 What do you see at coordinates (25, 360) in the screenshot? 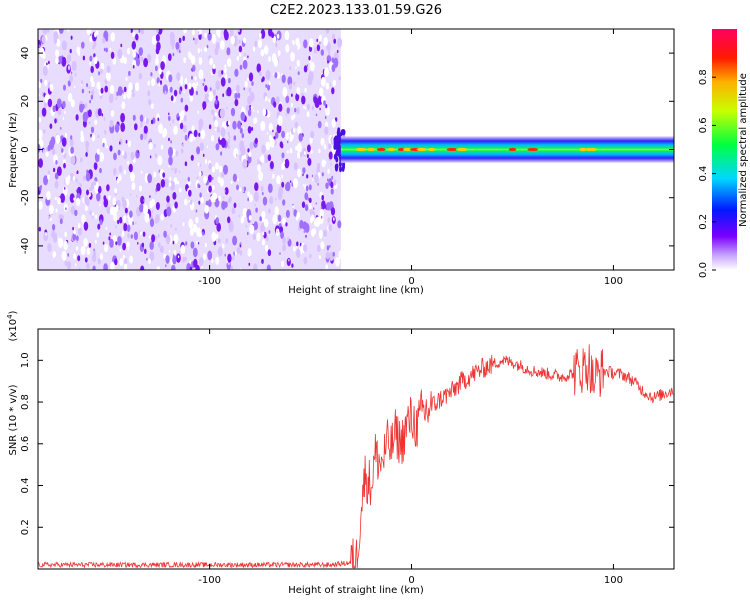
I see `snr-y-tick-label: 1.0` at bounding box center [25, 360].